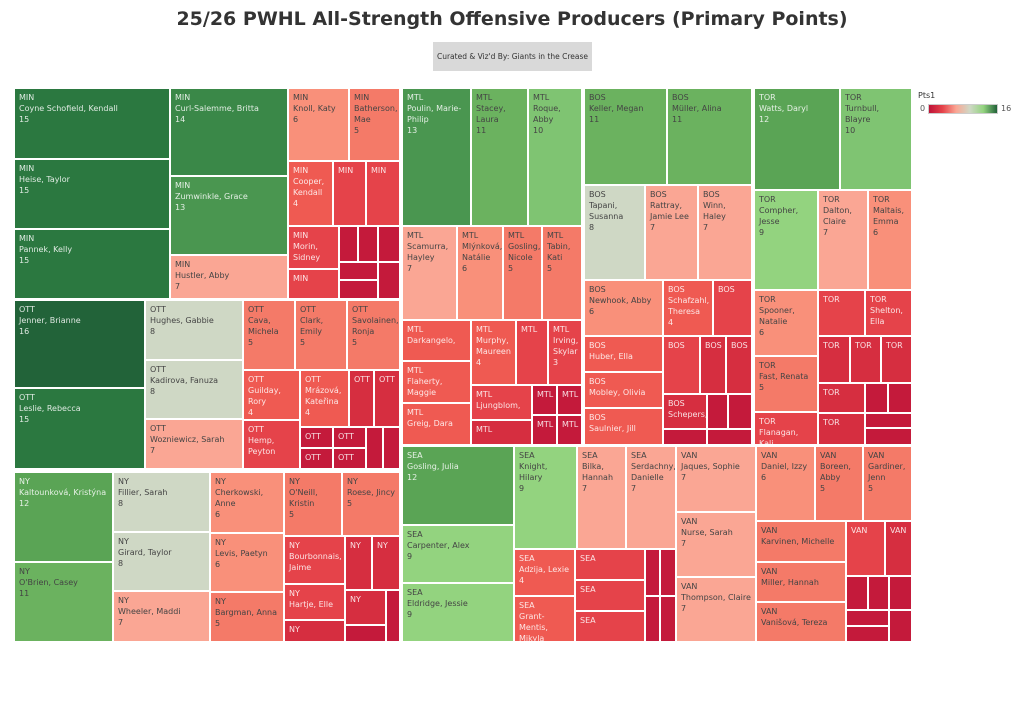 Image resolution: width=1024 pixels, height=724 pixels. What do you see at coordinates (92, 194) in the screenshot?
I see `treemap-cell-min: MIN Heise, Taylor 15` at bounding box center [92, 194].